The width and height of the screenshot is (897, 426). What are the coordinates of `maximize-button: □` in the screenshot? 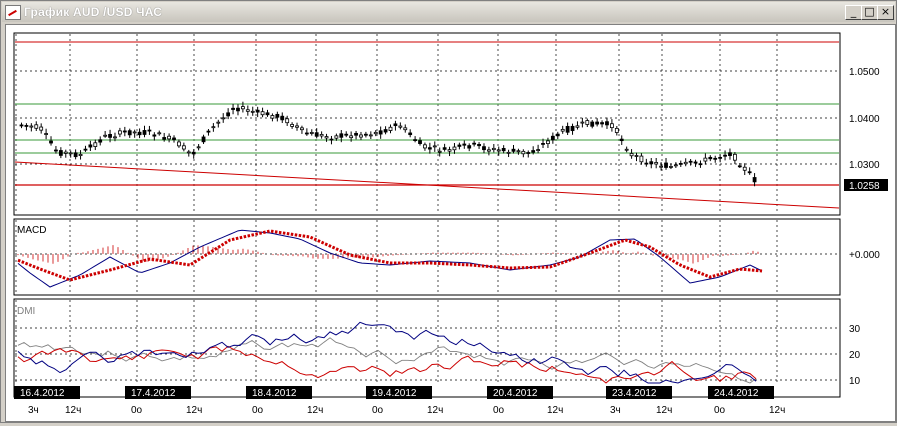 It's located at (869, 12).